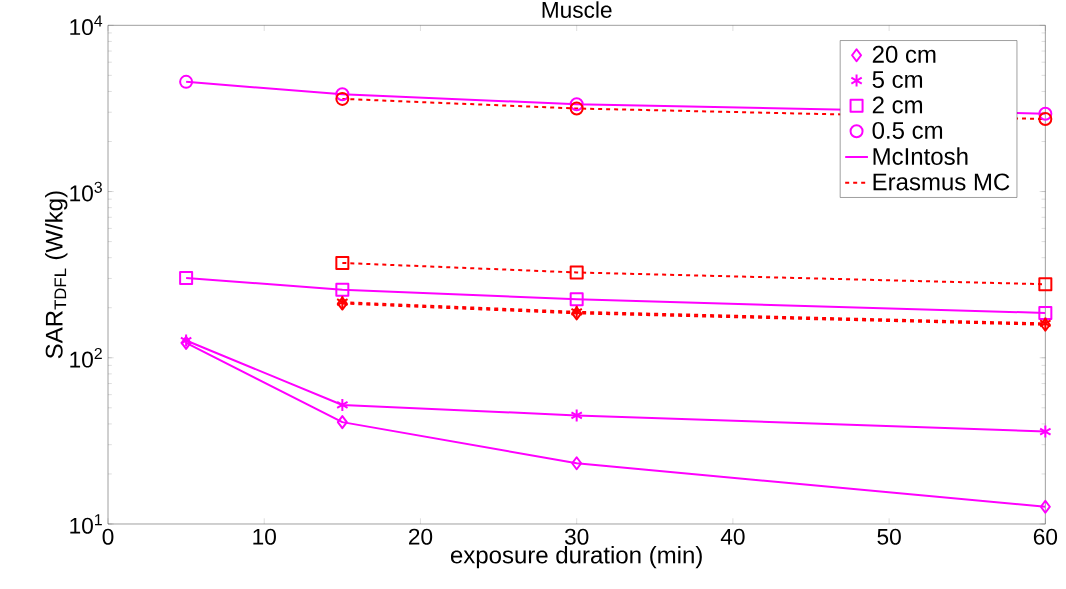 This screenshot has height=589, width=1066. Describe the element at coordinates (732, 536) in the screenshot. I see `x-tick-label: 40` at that location.